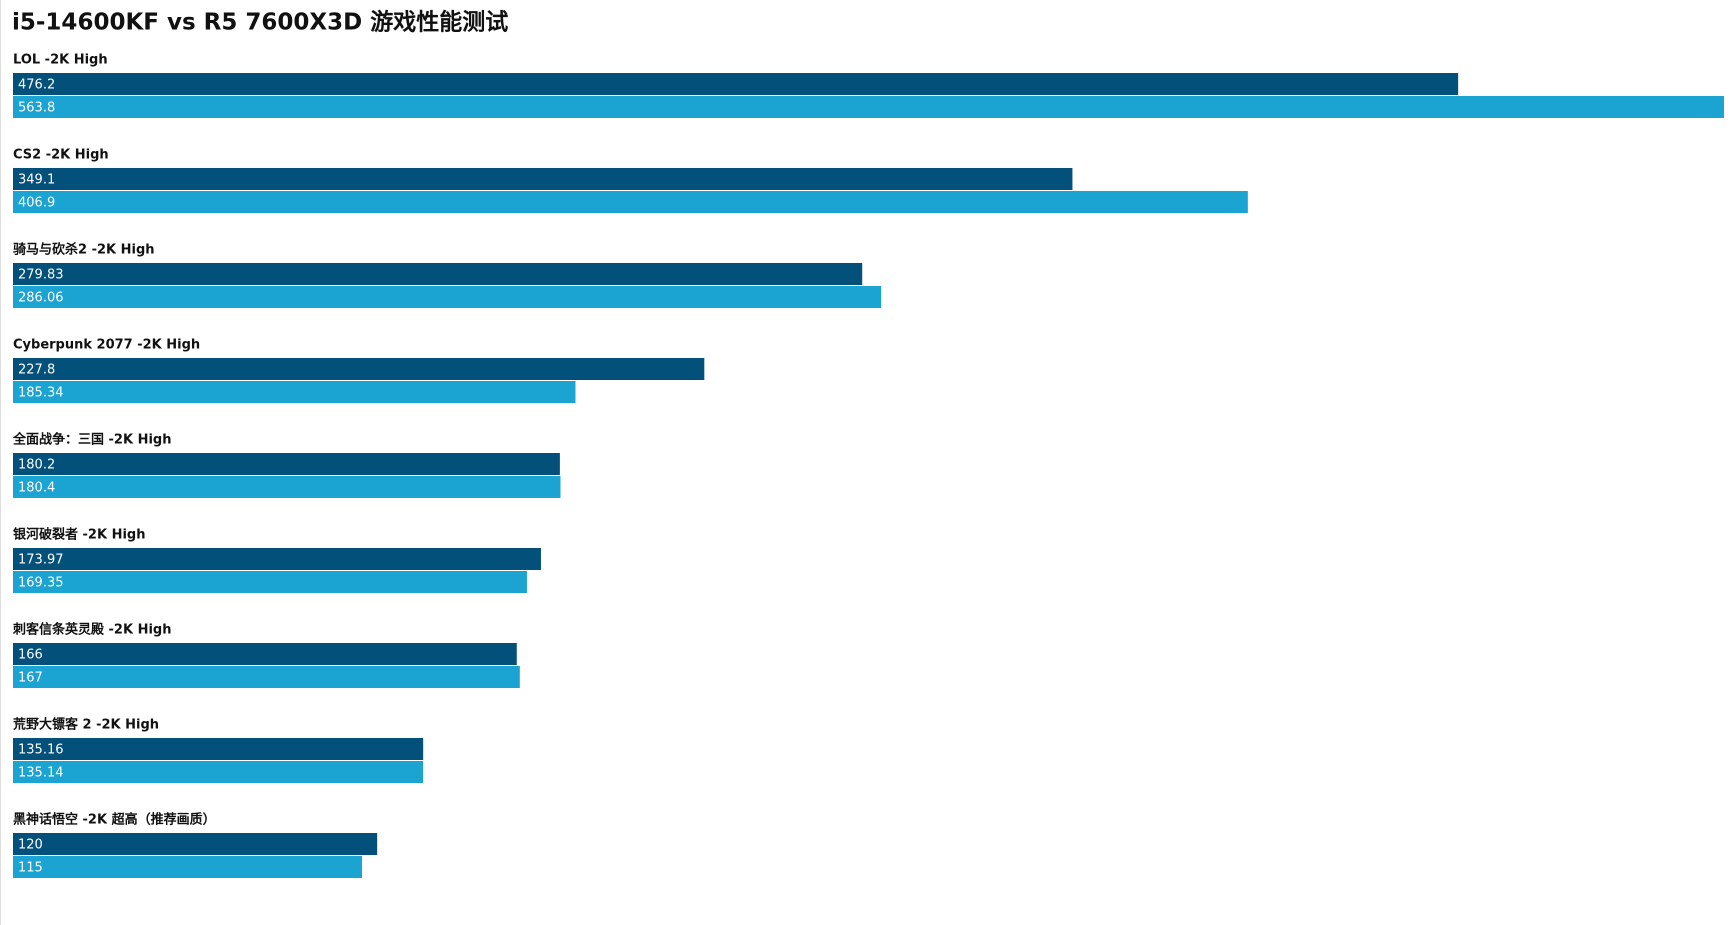 The height and width of the screenshot is (925, 1735). Describe the element at coordinates (36, 370) in the screenshot. I see `value-label: 227.8` at that location.